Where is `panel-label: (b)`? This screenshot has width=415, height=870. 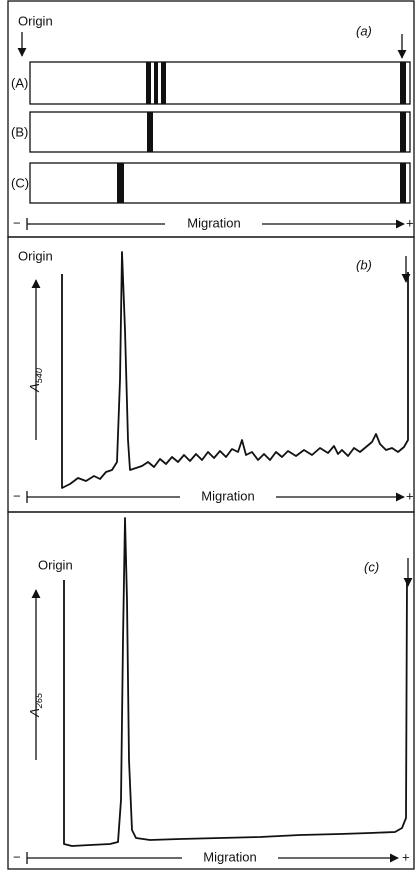 panel-label: (b) is located at coordinates (364, 264).